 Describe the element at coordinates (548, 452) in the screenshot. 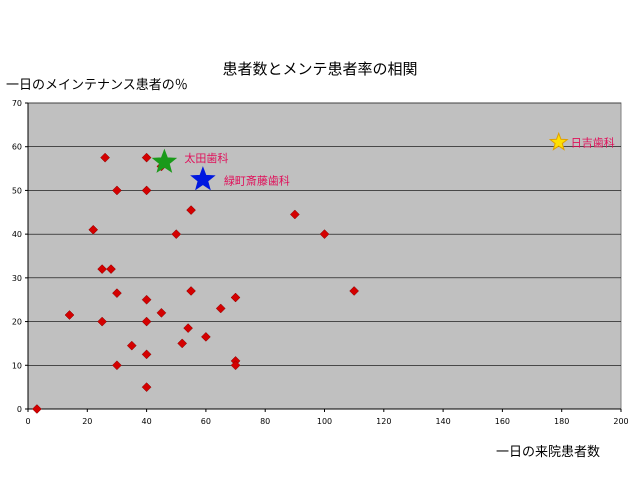

I see `x-axis-label: 一日の来院患者数` at that location.